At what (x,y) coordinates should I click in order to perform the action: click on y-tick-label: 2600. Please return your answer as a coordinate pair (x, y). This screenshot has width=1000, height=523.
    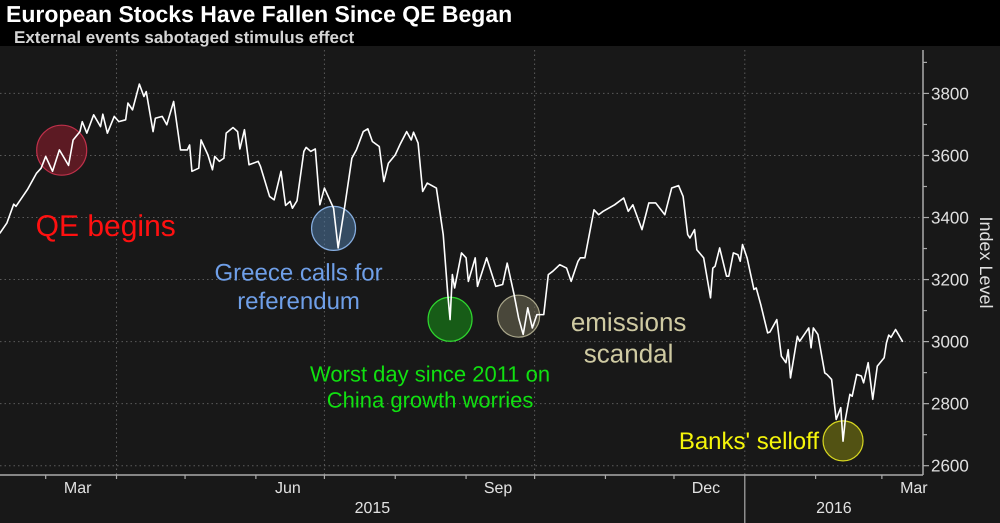
    Looking at the image, I should click on (950, 466).